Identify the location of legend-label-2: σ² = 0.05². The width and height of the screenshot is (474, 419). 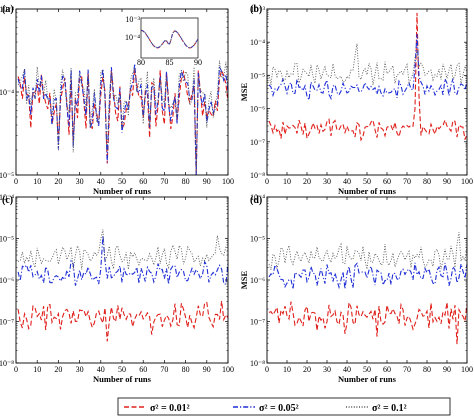
(279, 408).